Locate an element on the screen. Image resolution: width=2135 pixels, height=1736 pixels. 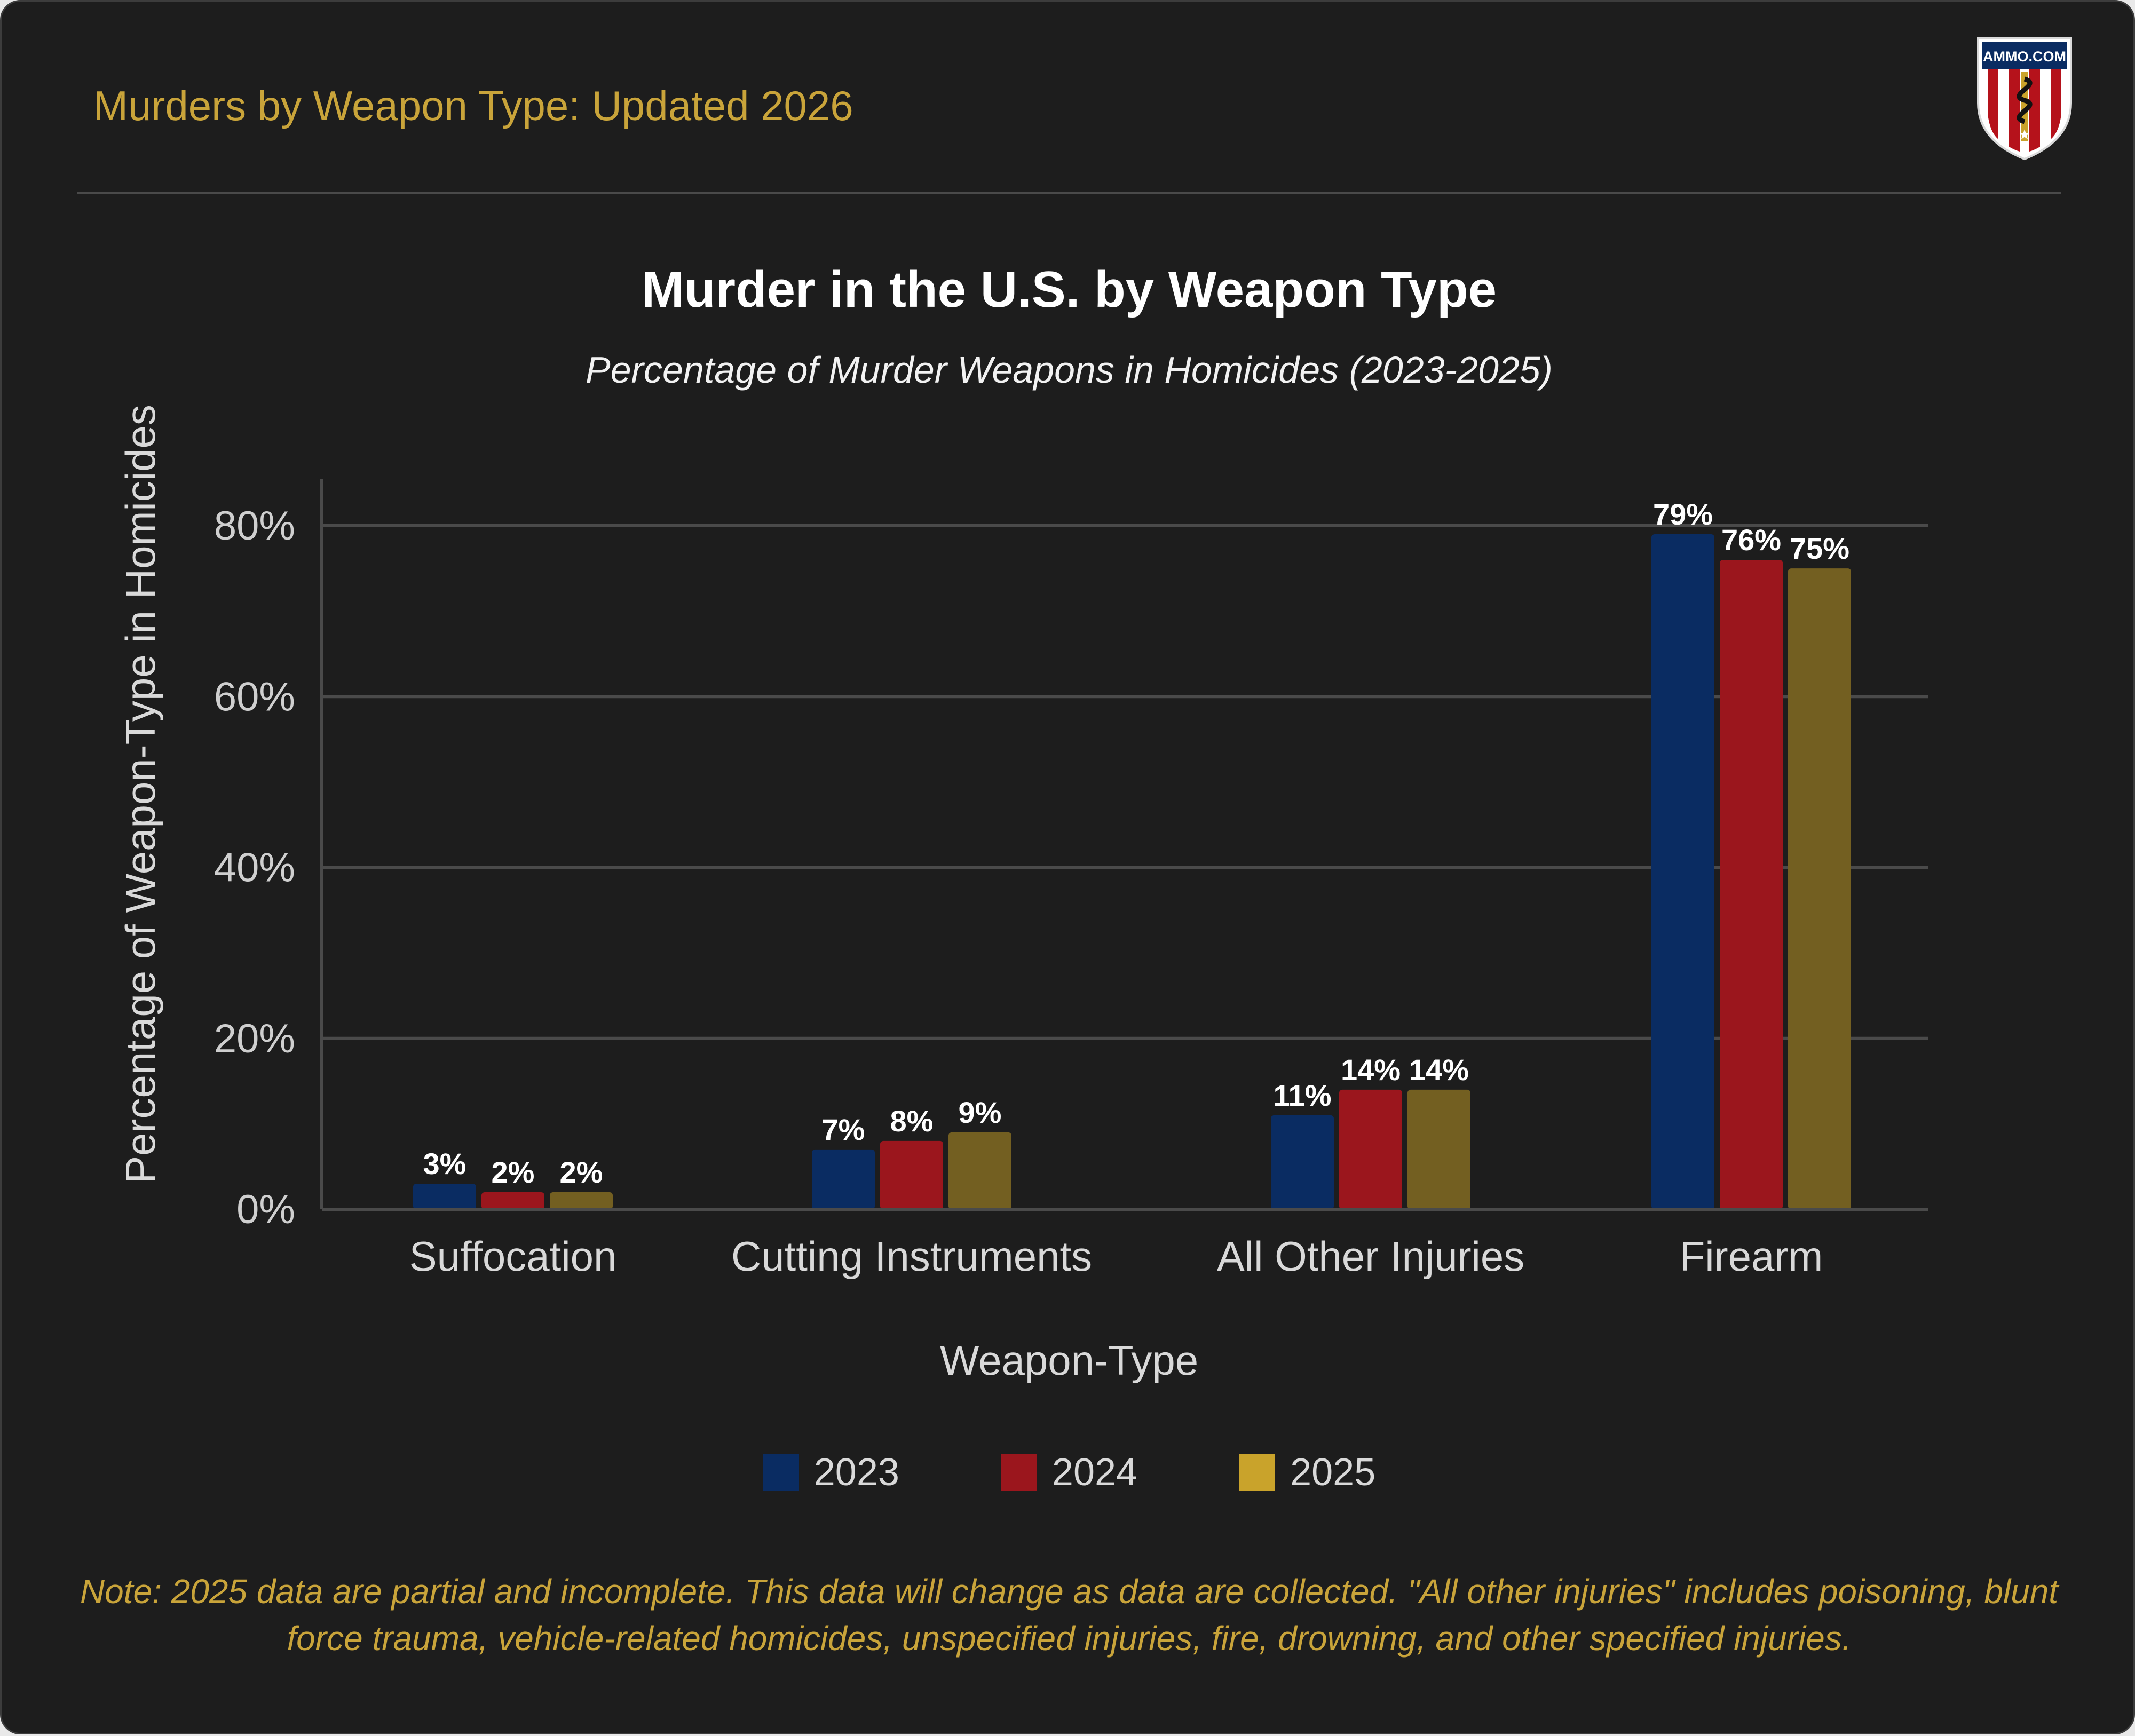
legend-item-2024: 2024 is located at coordinates (1069, 1472).